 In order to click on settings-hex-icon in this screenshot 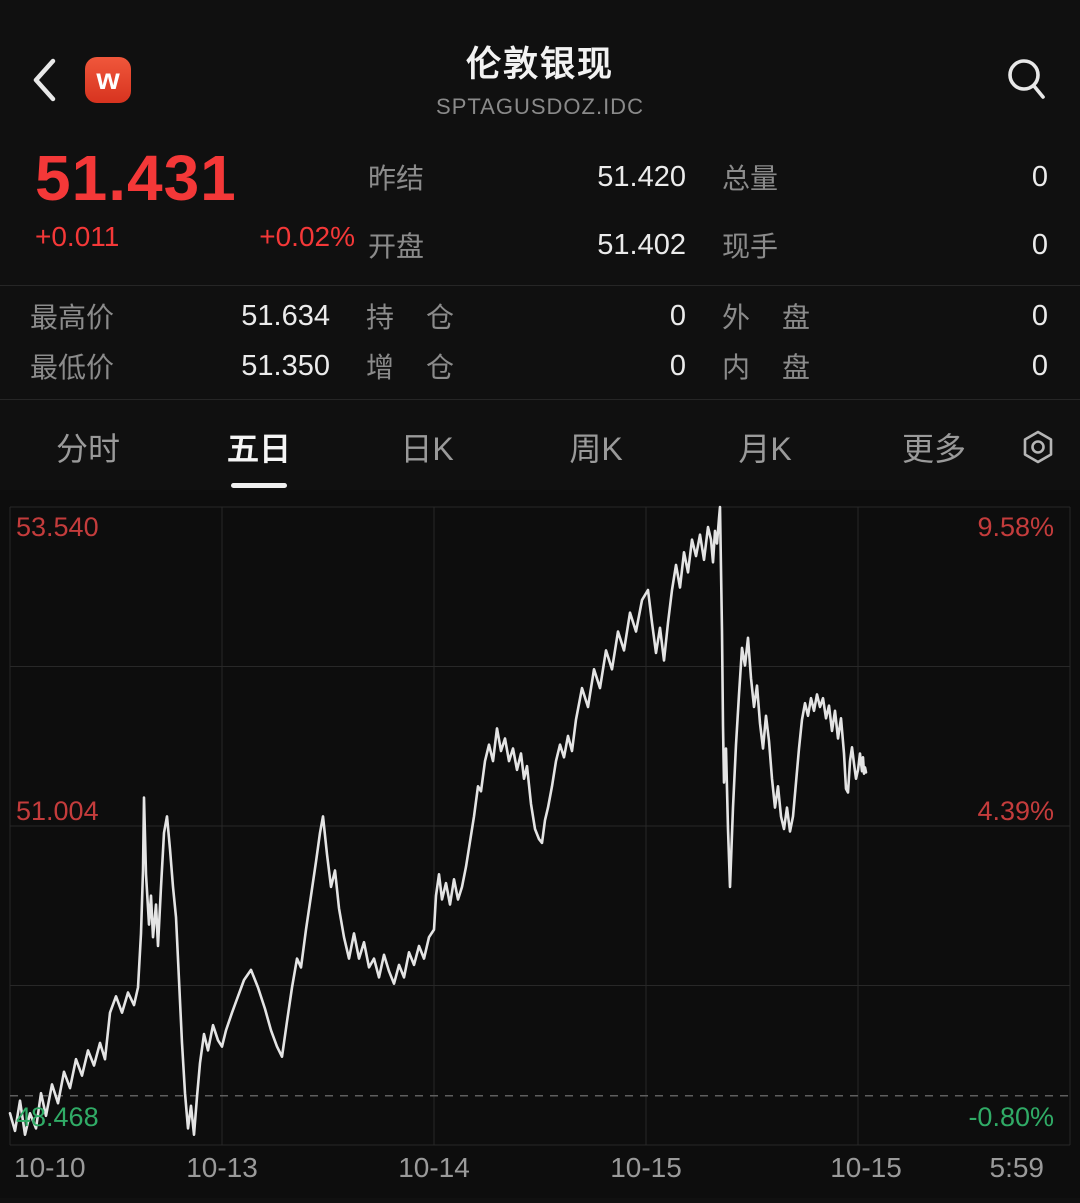, I will do `click(1038, 447)`.